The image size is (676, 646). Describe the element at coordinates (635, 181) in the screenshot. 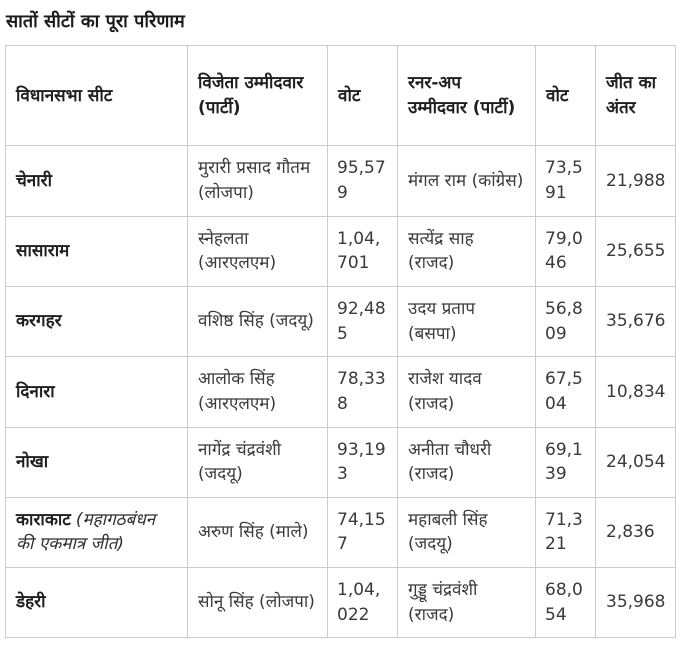

I see `margin-cell: 21,988` at that location.